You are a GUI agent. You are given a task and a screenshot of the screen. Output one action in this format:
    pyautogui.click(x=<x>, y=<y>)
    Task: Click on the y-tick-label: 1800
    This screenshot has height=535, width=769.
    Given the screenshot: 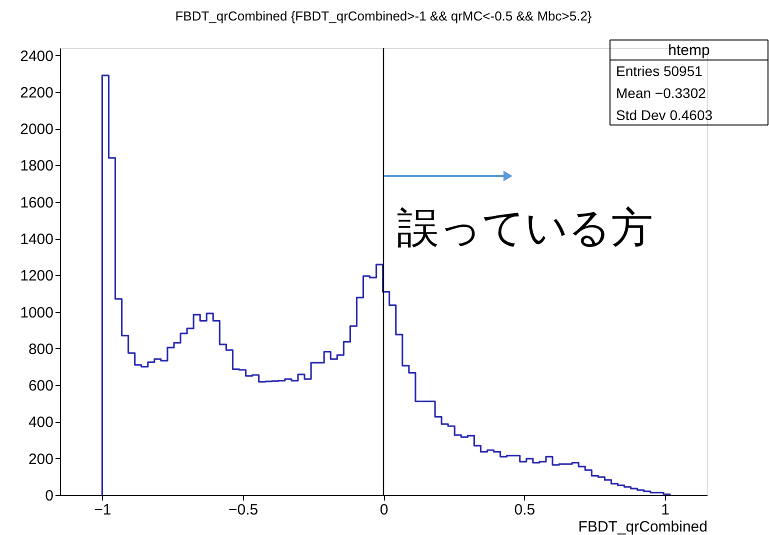 What is the action you would take?
    pyautogui.click(x=37, y=166)
    